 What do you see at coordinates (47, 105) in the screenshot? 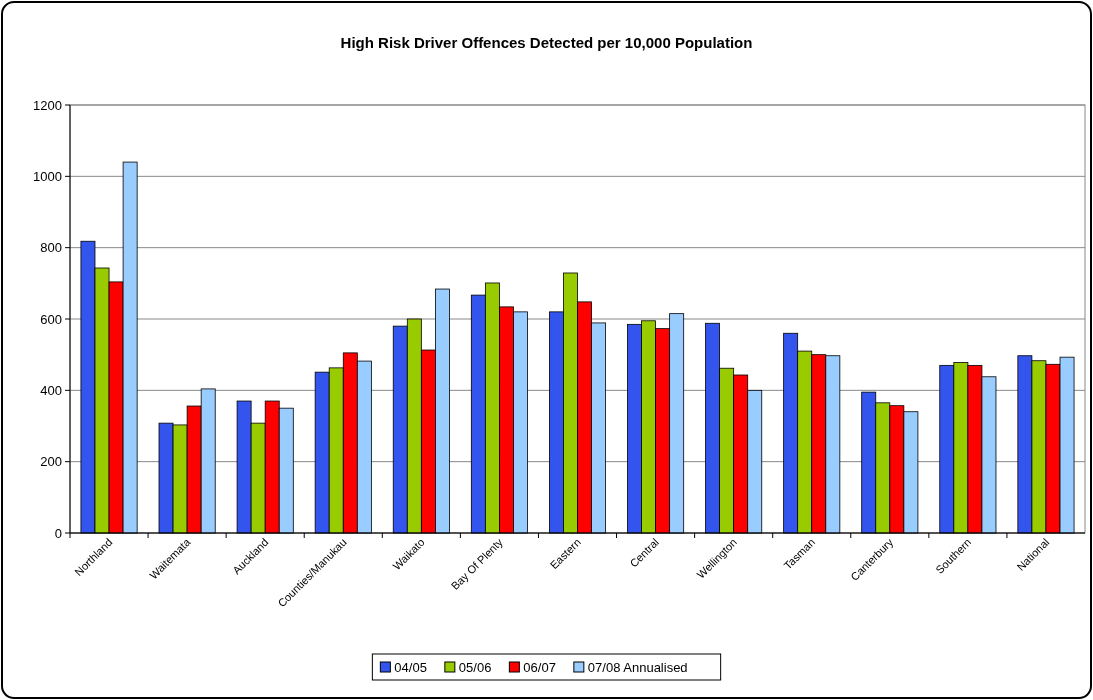
I see `y-tick-label: 1200` at bounding box center [47, 105].